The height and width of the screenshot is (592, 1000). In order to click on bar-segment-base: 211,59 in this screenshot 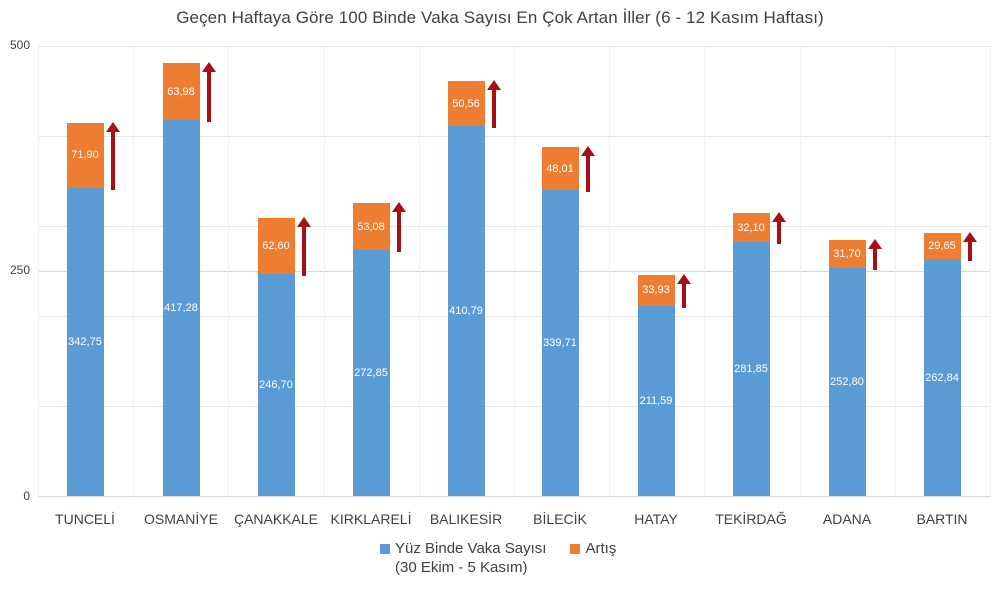, I will do `click(656, 400)`.